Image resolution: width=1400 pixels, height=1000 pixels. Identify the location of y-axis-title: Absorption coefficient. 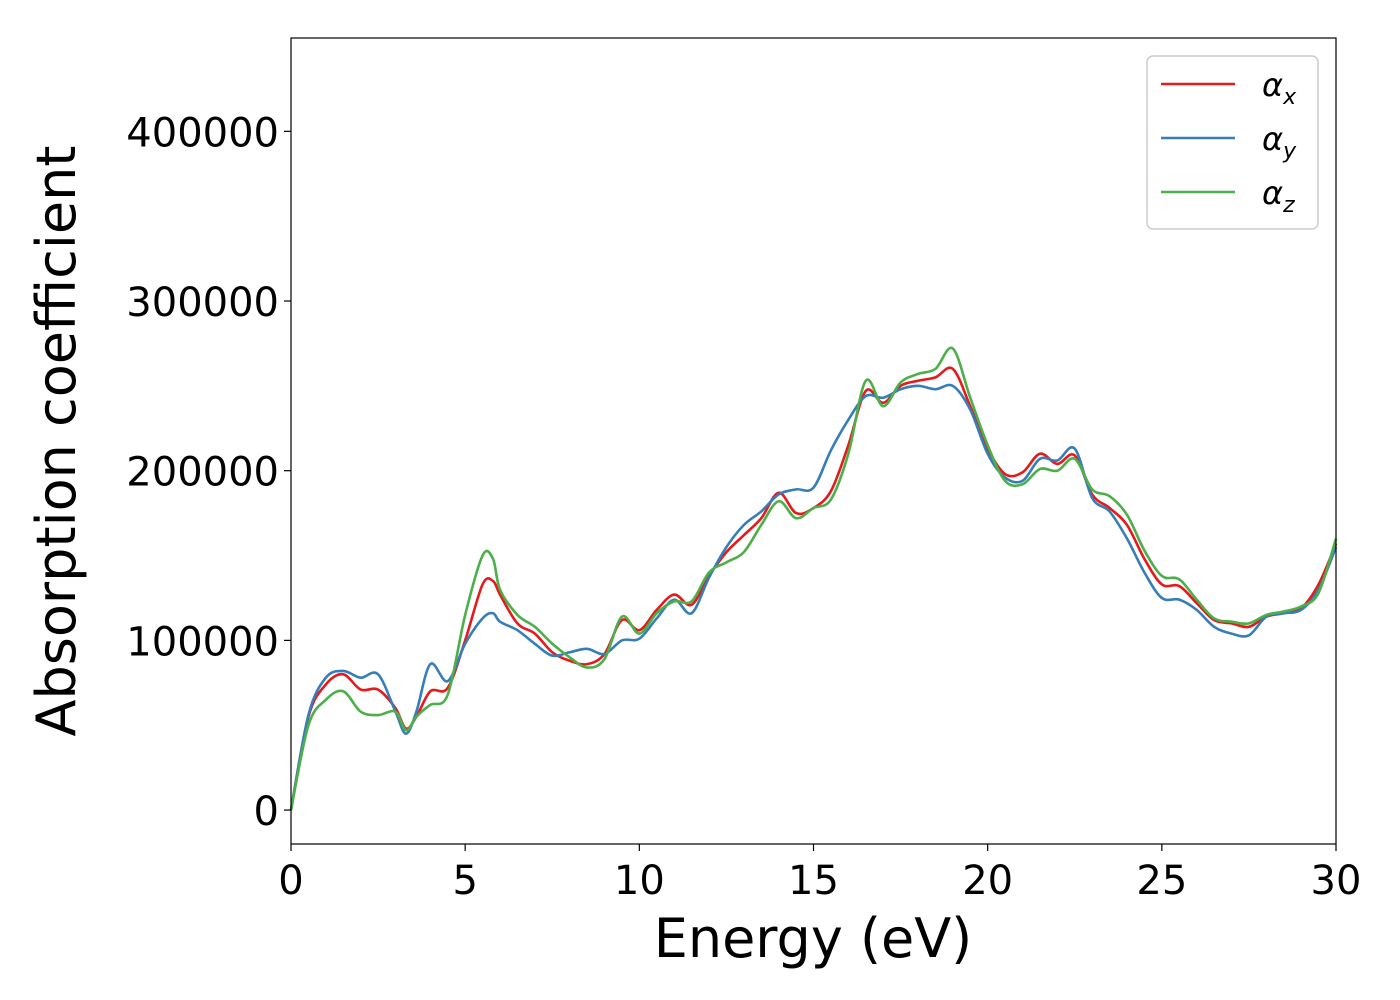
(56, 441).